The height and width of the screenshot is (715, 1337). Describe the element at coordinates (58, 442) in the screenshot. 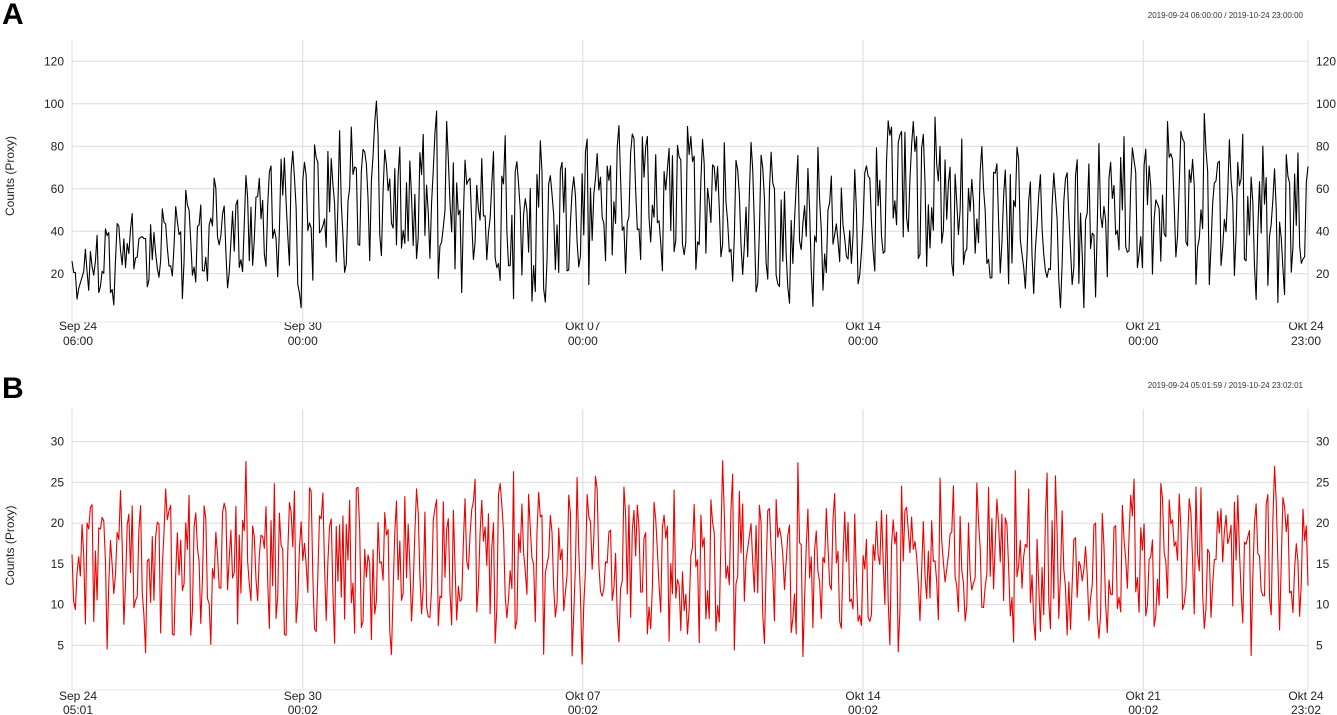

I see `y-tick-label: 30` at that location.